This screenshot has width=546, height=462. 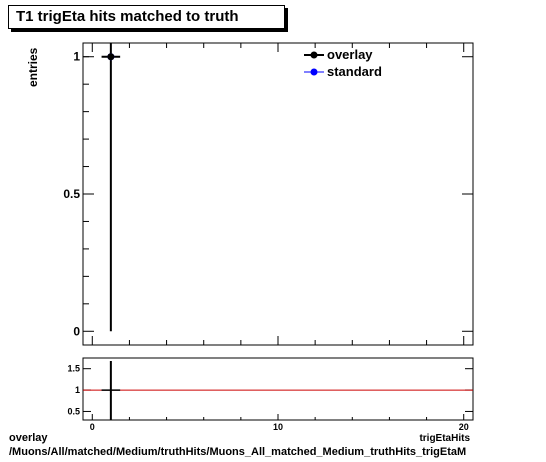 What do you see at coordinates (343, 63) in the screenshot?
I see `legend: overlay standard` at bounding box center [343, 63].